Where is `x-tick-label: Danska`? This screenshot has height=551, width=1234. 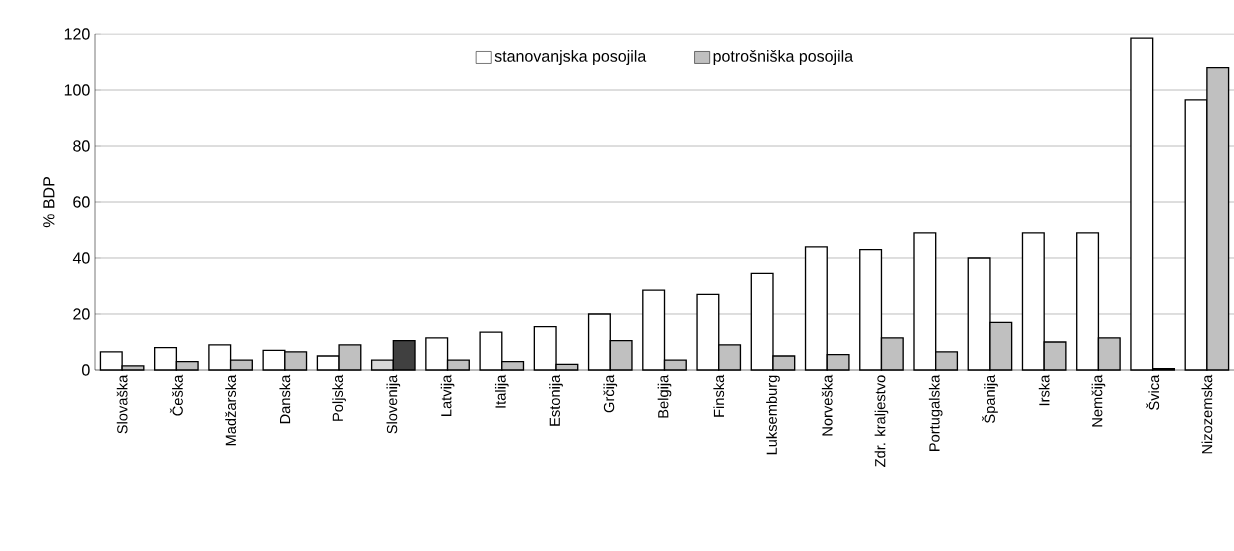 x-tick-label: Danska is located at coordinates (285, 399).